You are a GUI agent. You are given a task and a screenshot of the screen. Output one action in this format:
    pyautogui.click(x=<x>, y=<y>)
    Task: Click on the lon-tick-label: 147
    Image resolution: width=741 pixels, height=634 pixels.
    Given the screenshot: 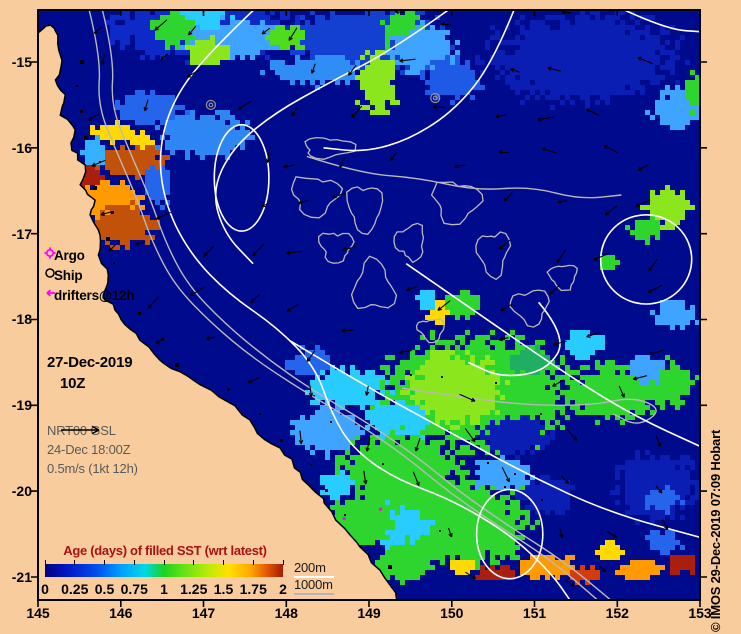 What is the action you would take?
    pyautogui.click(x=203, y=613)
    